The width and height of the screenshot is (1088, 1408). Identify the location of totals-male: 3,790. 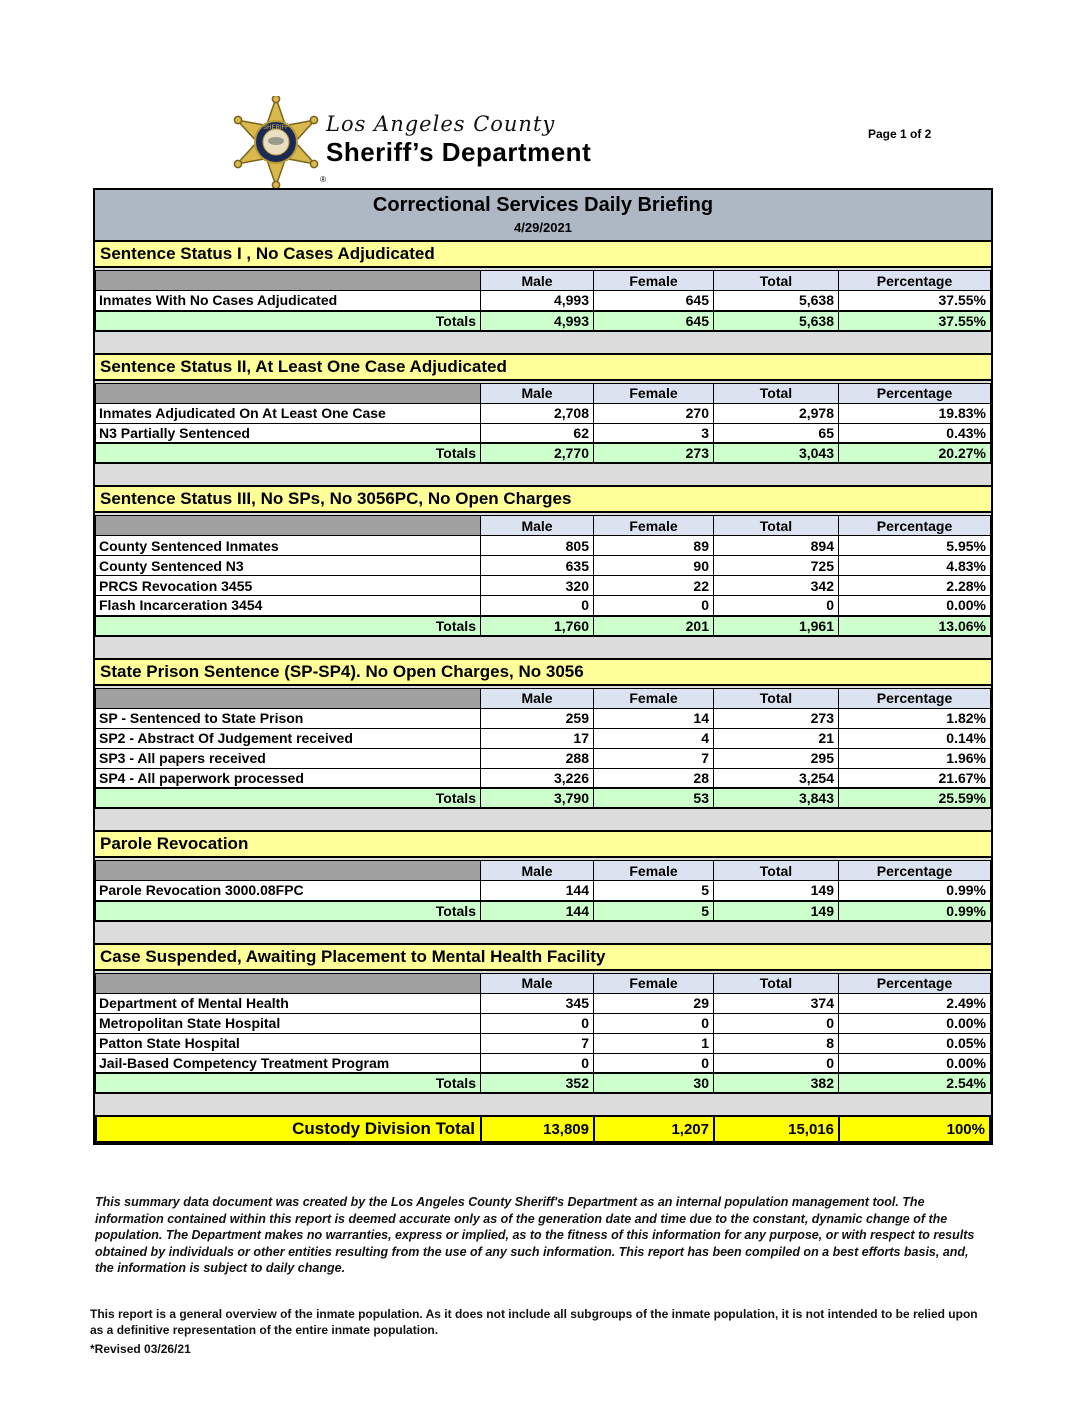
(537, 798).